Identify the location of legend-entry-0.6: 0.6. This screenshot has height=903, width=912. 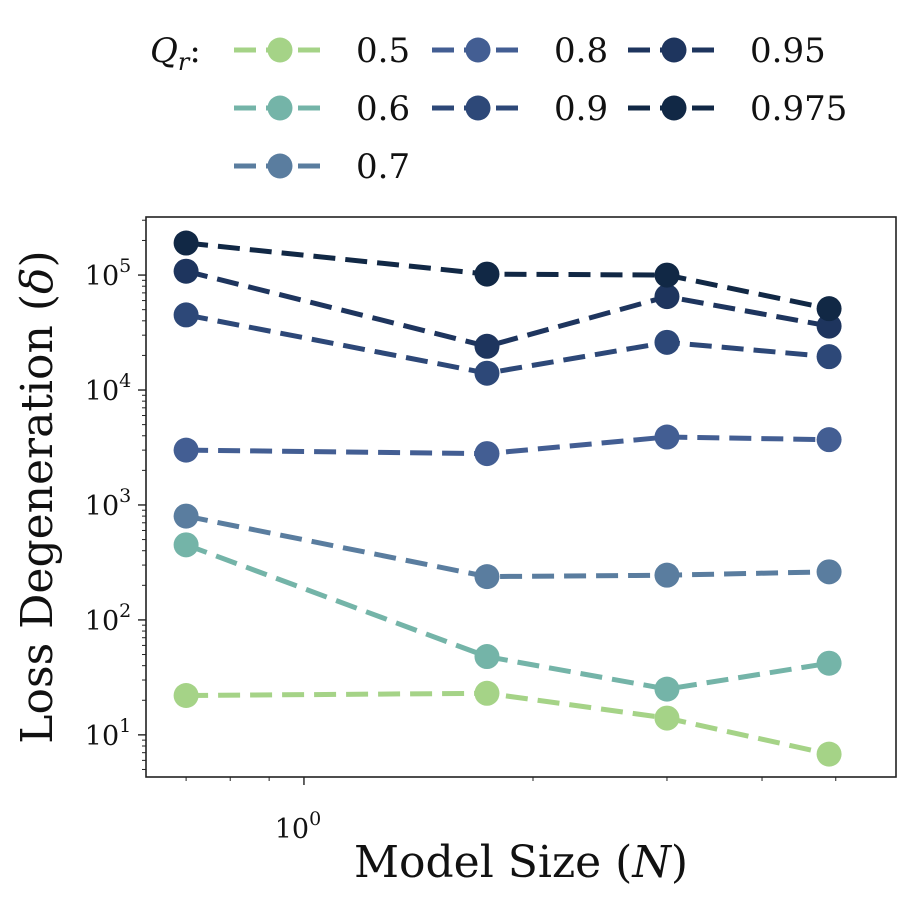
(322, 109).